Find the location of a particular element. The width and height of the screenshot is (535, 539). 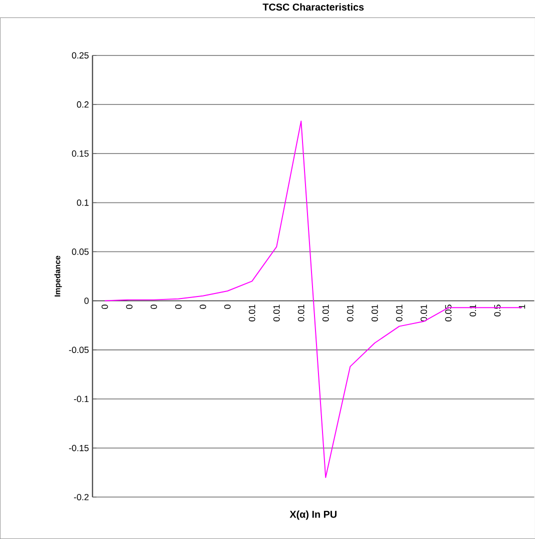

x-tick-label: 0.05 is located at coordinates (448, 313).